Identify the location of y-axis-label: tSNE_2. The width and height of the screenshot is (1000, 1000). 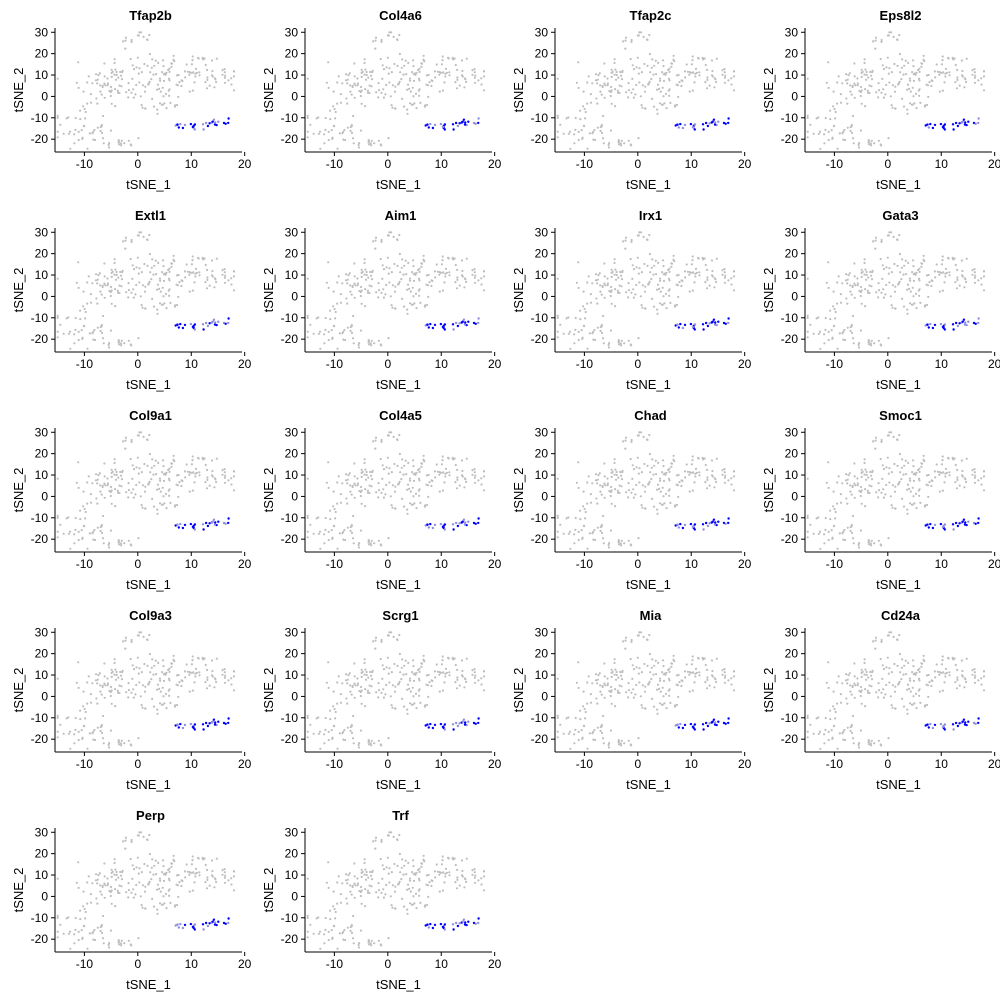
(18, 690).